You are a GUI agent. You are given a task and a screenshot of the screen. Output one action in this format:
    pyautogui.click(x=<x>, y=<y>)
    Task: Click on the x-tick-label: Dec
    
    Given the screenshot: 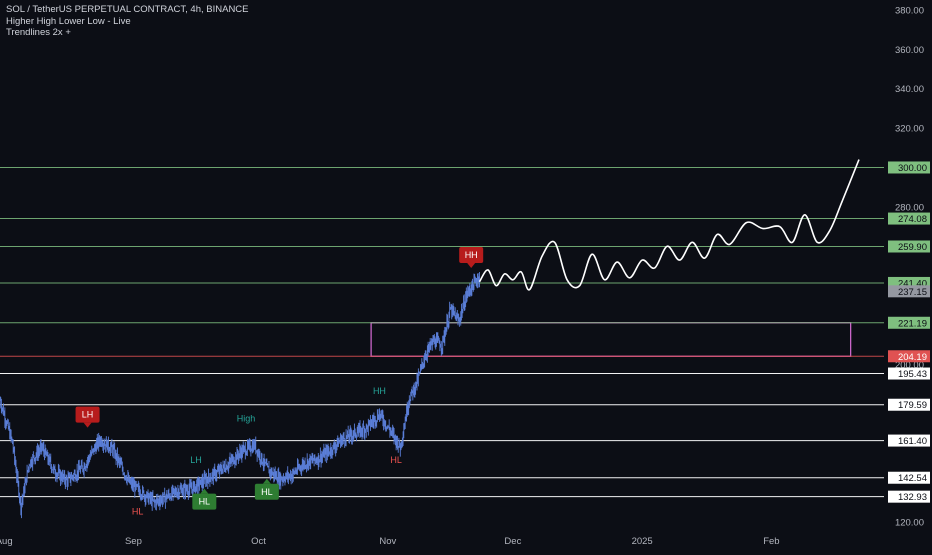 What is the action you would take?
    pyautogui.click(x=512, y=541)
    